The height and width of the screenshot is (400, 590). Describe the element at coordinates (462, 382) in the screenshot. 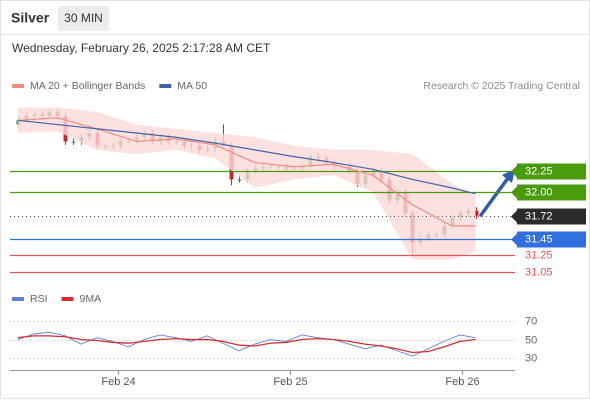

I see `x-tick-label: Feb 26` at that location.